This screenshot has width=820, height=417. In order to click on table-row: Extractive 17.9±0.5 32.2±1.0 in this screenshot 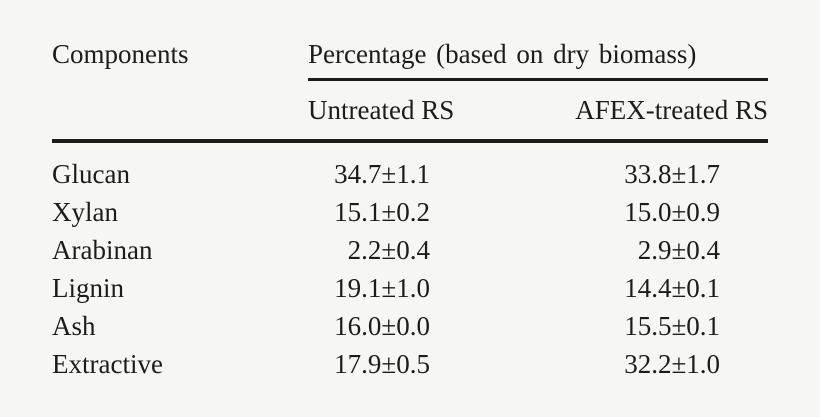, I will do `click(410, 364)`.